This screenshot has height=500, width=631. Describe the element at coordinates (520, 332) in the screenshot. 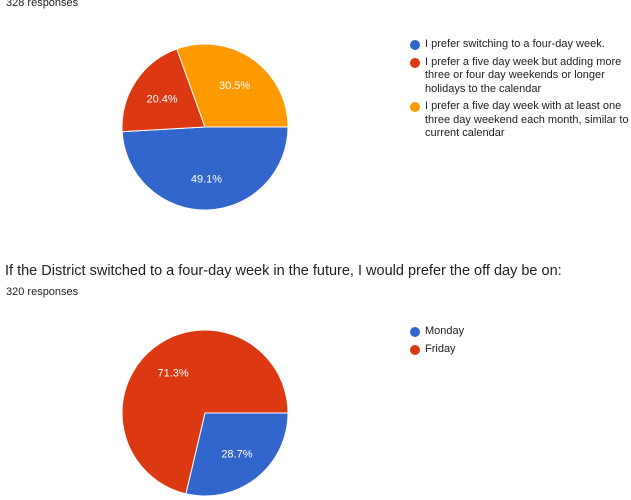

I see `legend-item: Monday` at that location.